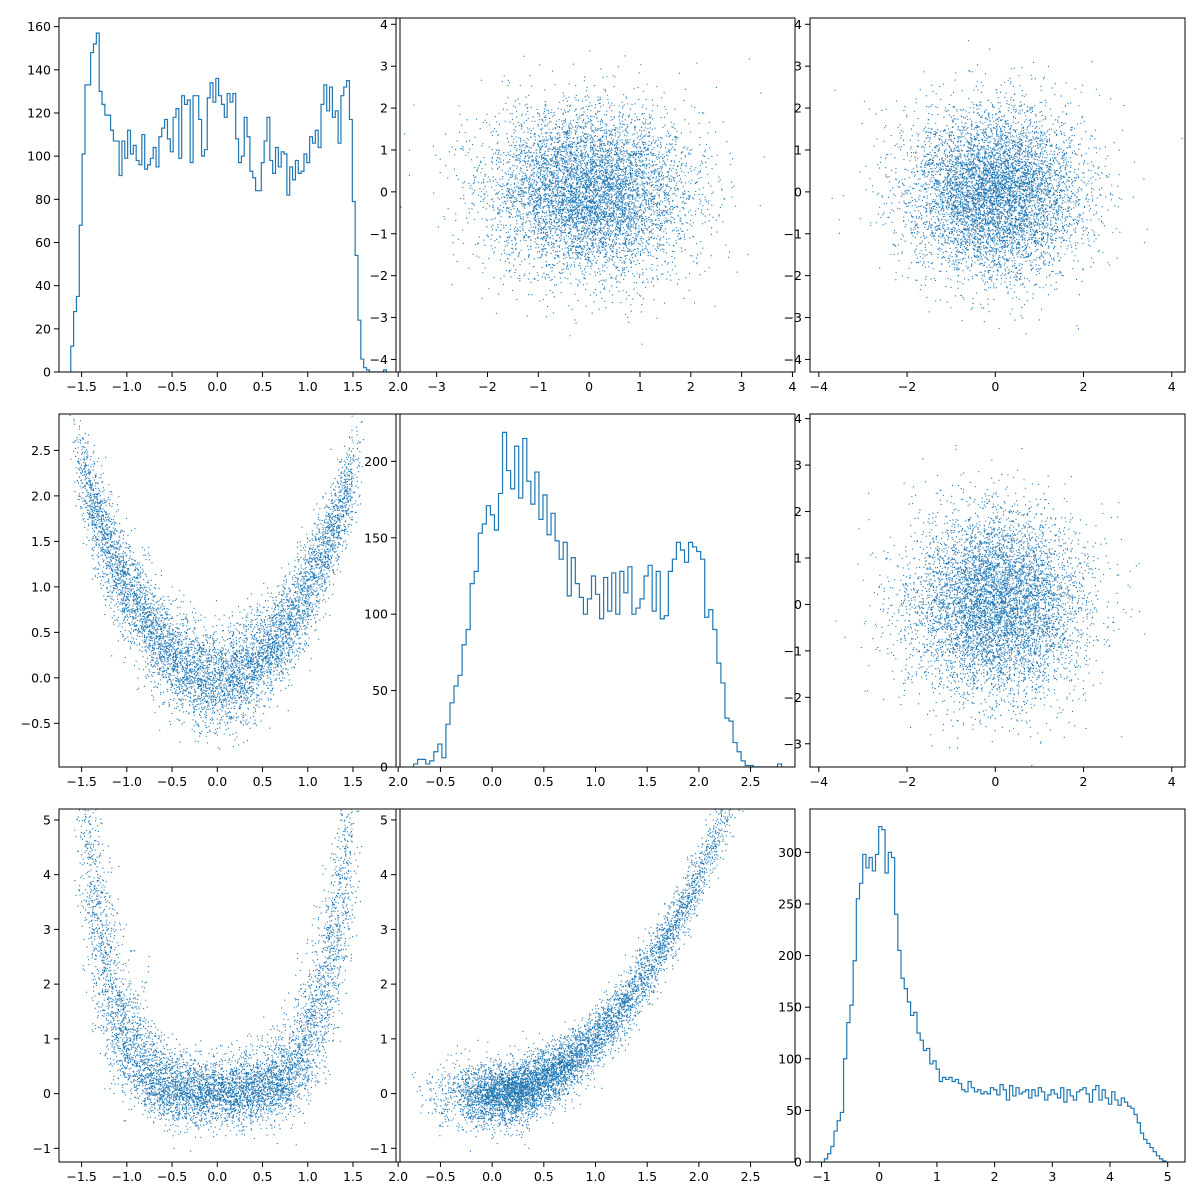 The width and height of the screenshot is (1200, 1200). Describe the element at coordinates (819, 386) in the screenshot. I see `x-tick-label: −4` at that location.